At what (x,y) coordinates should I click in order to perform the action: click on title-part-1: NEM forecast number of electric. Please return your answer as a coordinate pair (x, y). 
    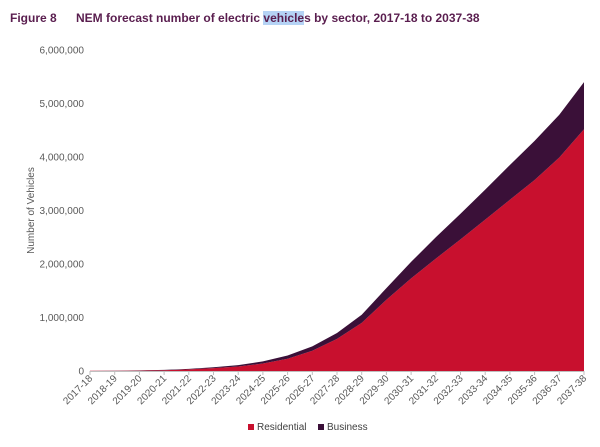
    Looking at the image, I should click on (170, 18).